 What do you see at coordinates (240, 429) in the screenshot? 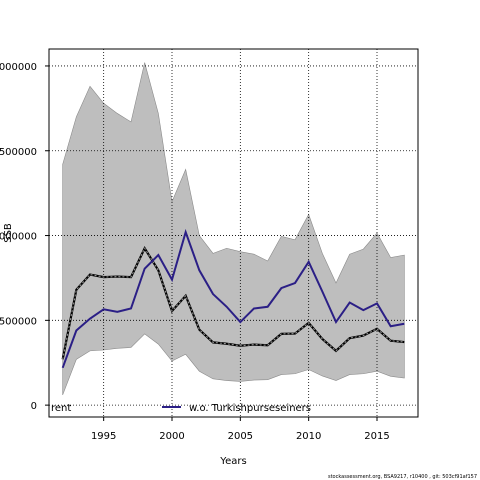
I see `x-axis: 1995 2000 2005 2010 2015` at bounding box center [240, 429].